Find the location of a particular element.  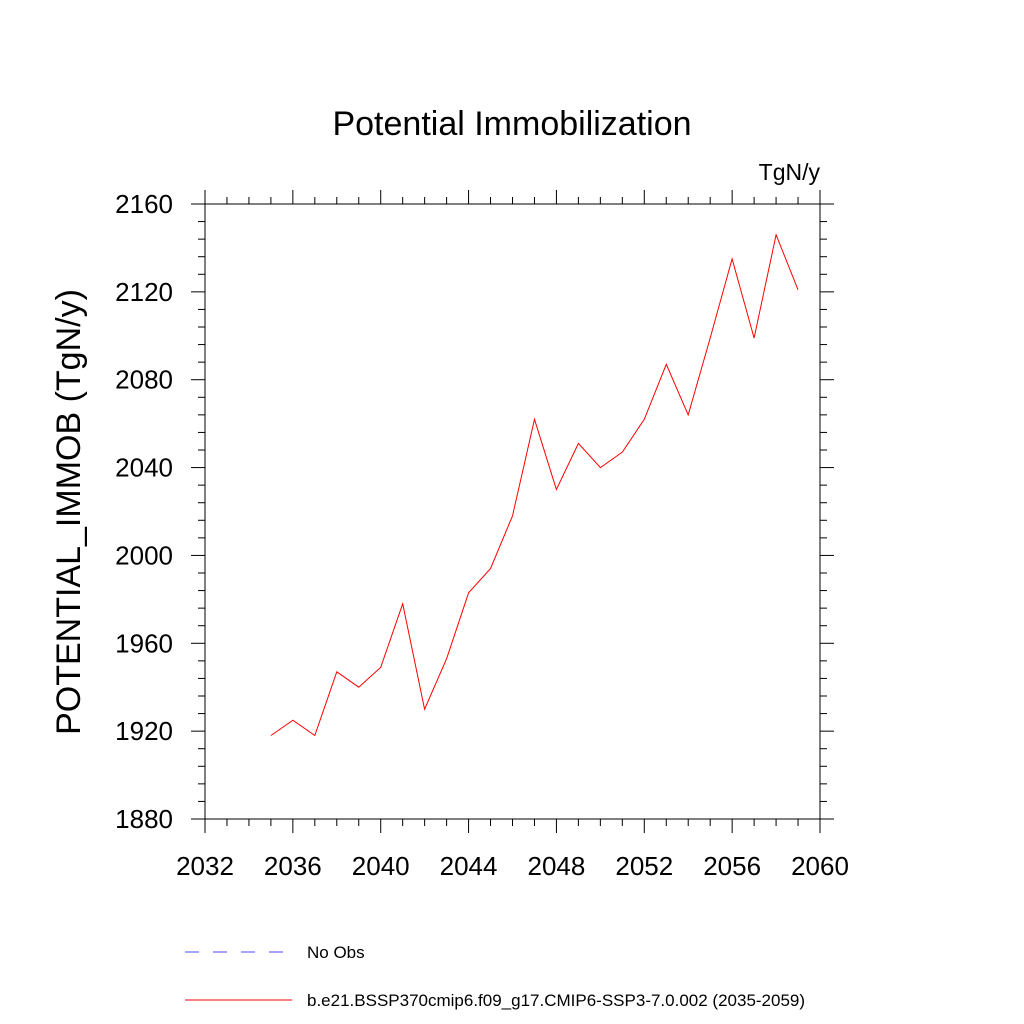

y-tick-label: 1960 is located at coordinates (144, 643).